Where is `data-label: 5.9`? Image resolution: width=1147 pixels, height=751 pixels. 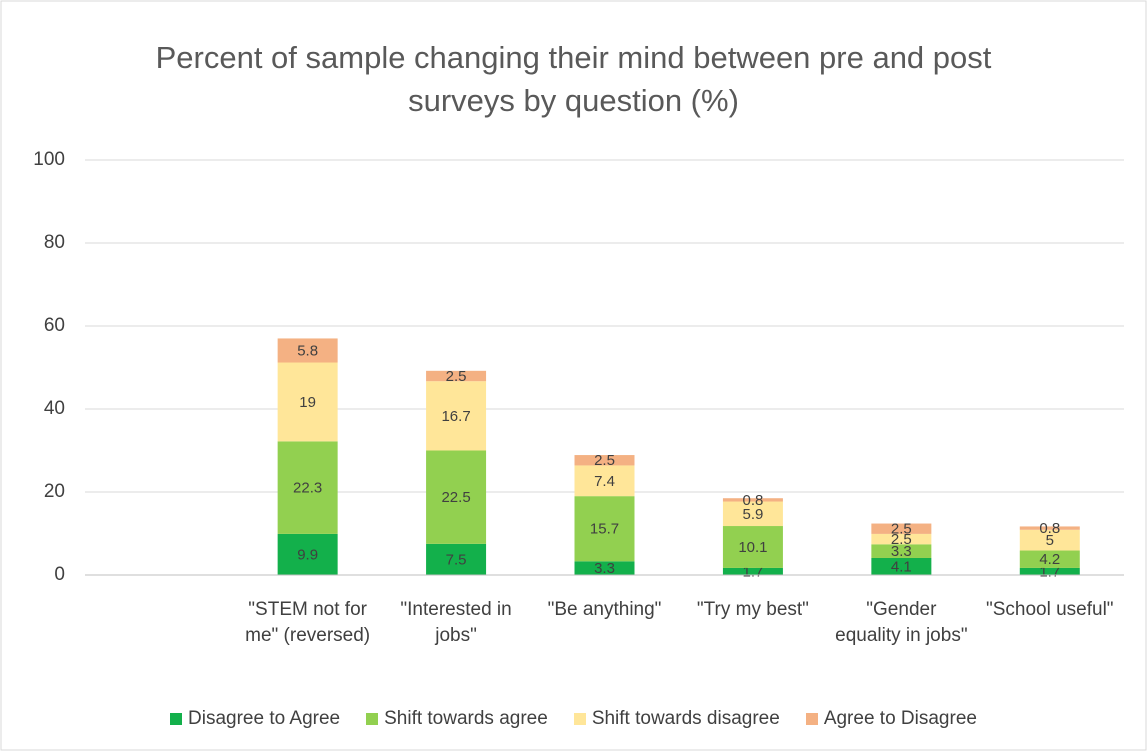
data-label: 5.9 is located at coordinates (752, 514).